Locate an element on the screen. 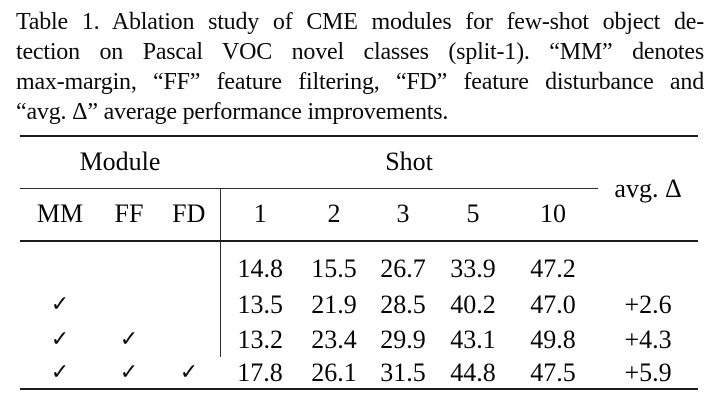 This screenshot has height=414, width=720. shot-10-value: 47.0 is located at coordinates (553, 304).